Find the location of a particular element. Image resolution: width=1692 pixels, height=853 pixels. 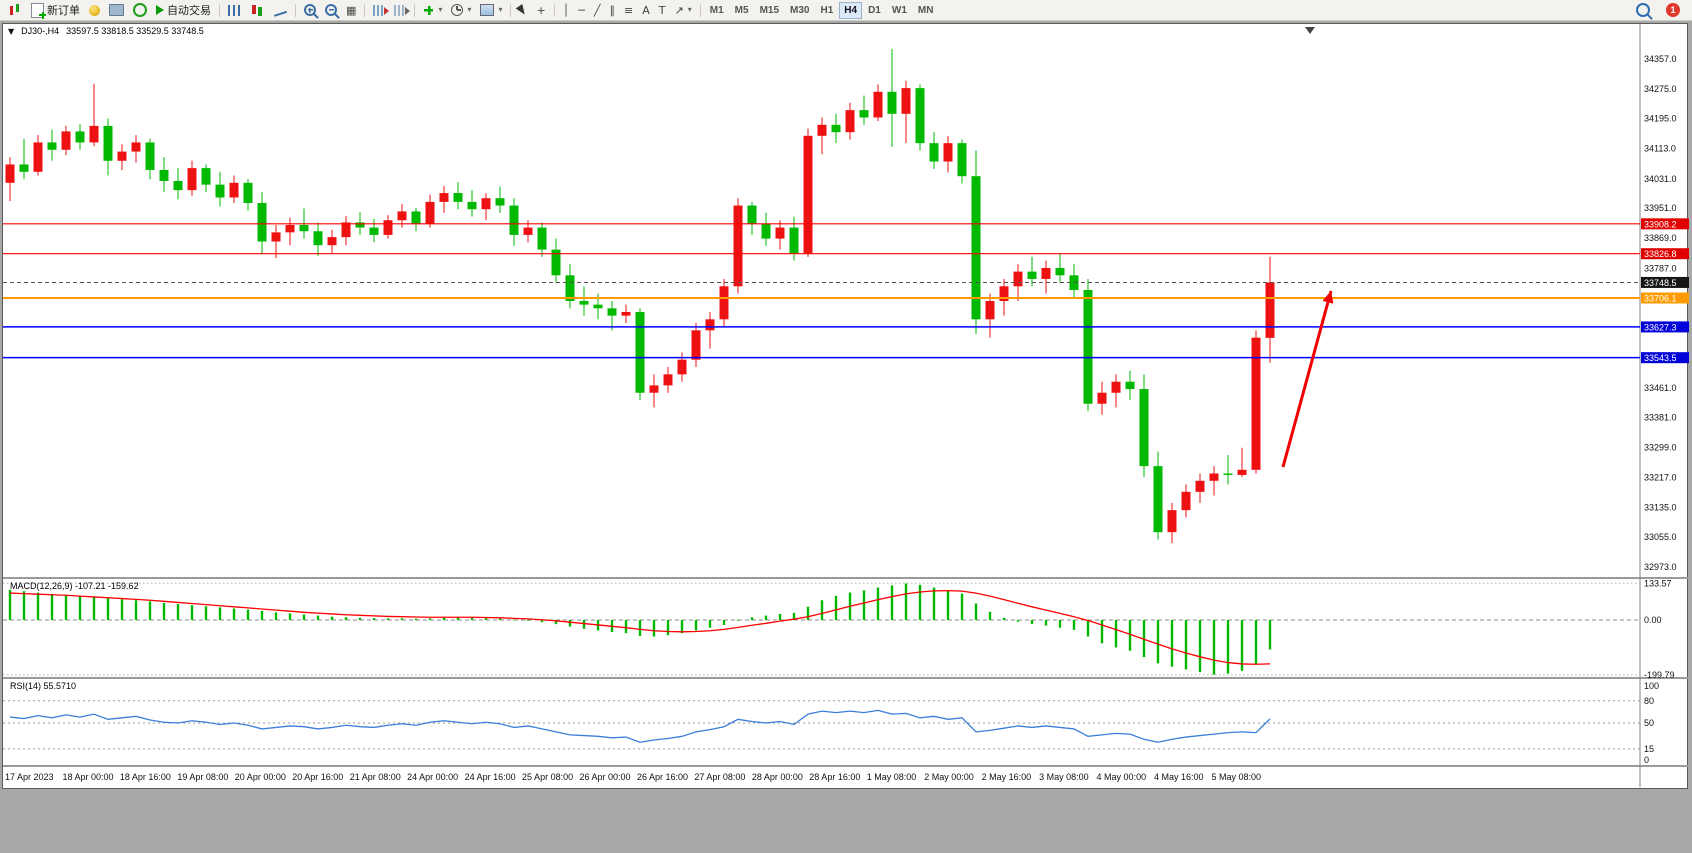

timeframe-d1-button: D1 is located at coordinates (874, 10).